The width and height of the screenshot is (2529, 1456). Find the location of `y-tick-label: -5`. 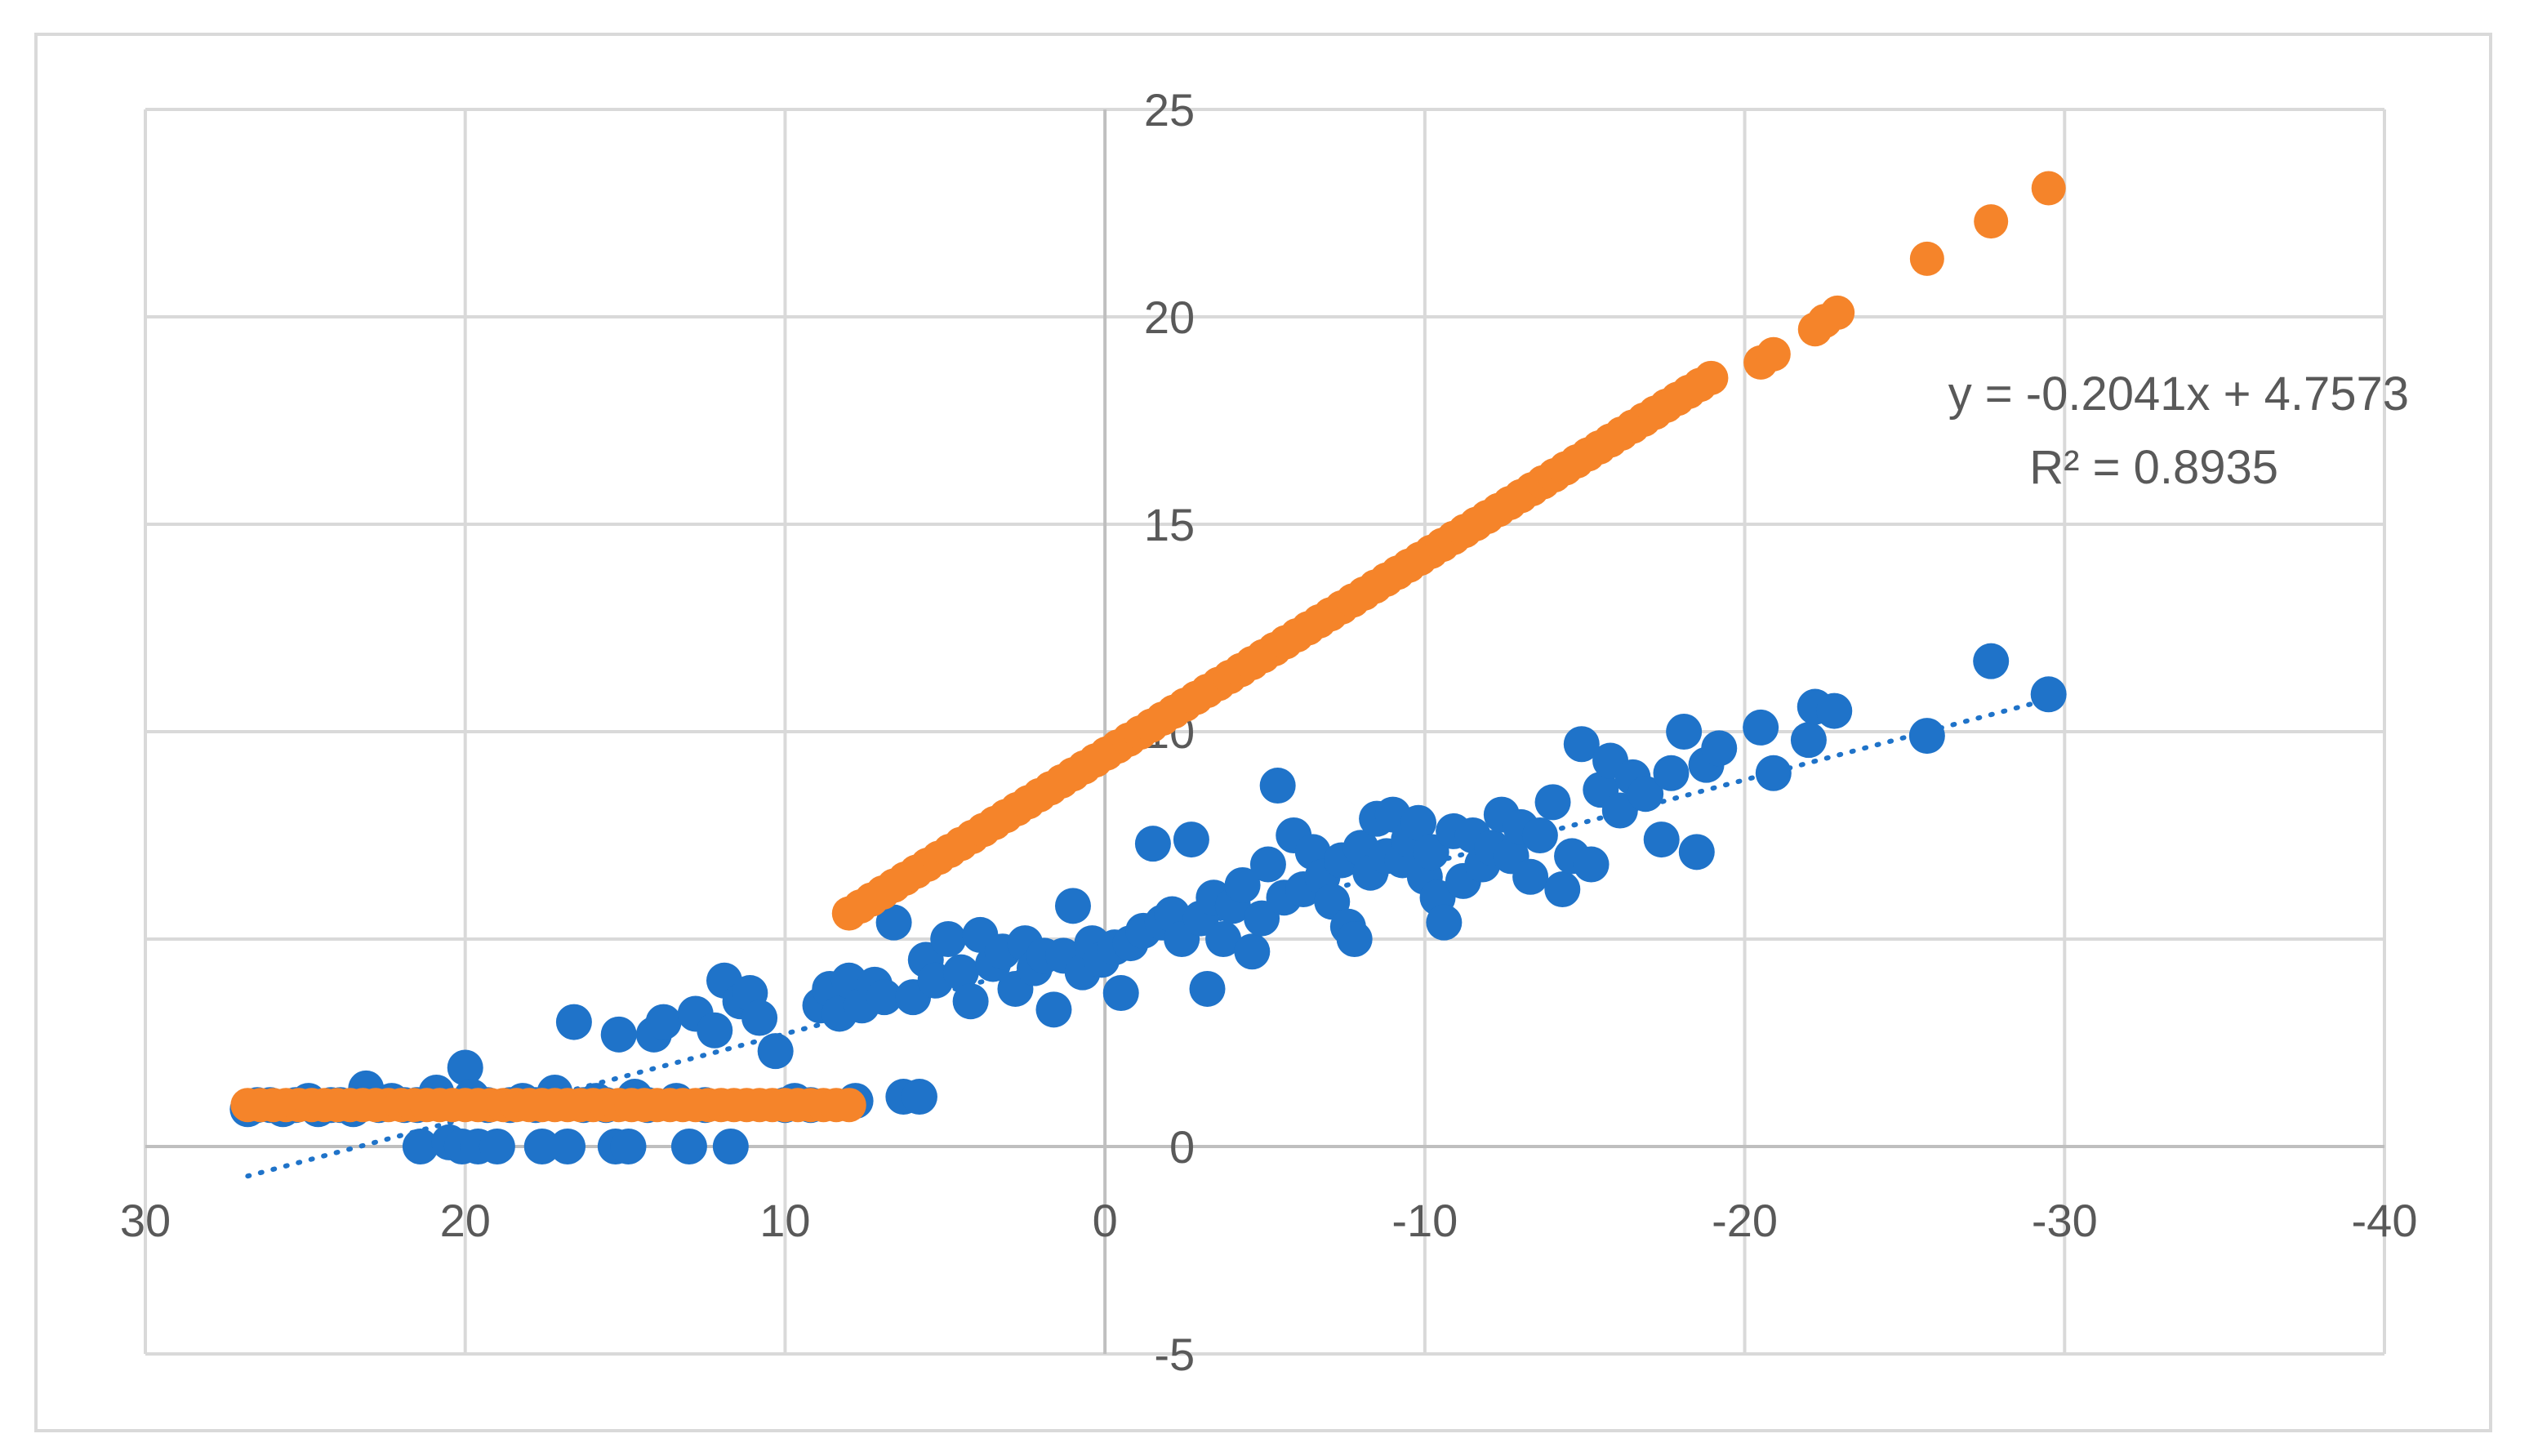

y-tick-label: -5 is located at coordinates (1175, 1355).